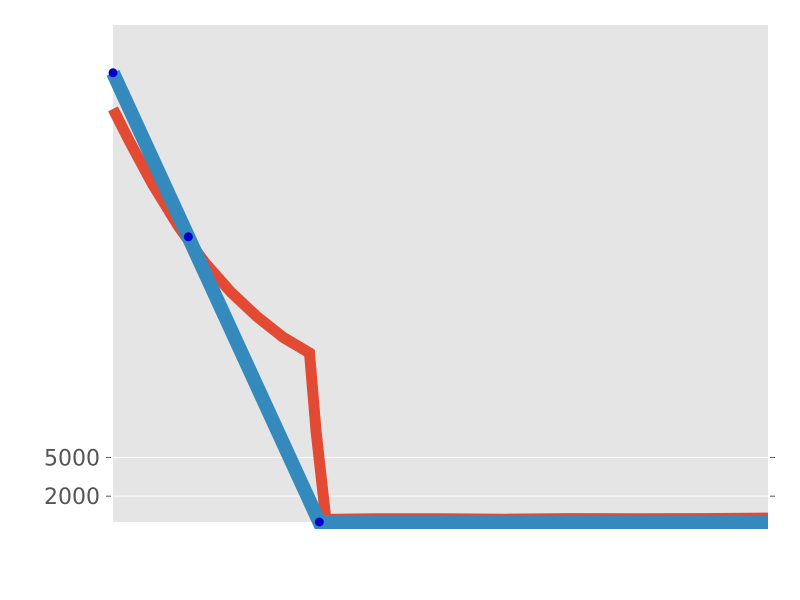 Image resolution: width=800 pixels, height=600 pixels. What do you see at coordinates (440, 476) in the screenshot?
I see `gridlines` at bounding box center [440, 476].